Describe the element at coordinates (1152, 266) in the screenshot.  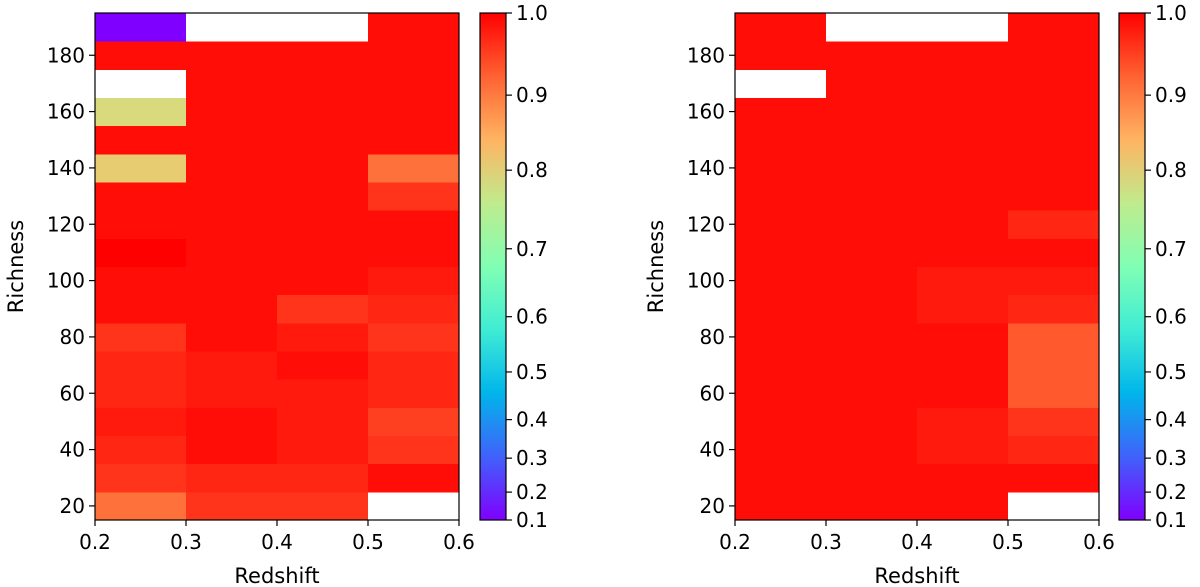
I see `colorbar: 0.1 0.2 0.3 0.4 0.5 0.6 0.7 0.8 0.9 1.0` at that location.